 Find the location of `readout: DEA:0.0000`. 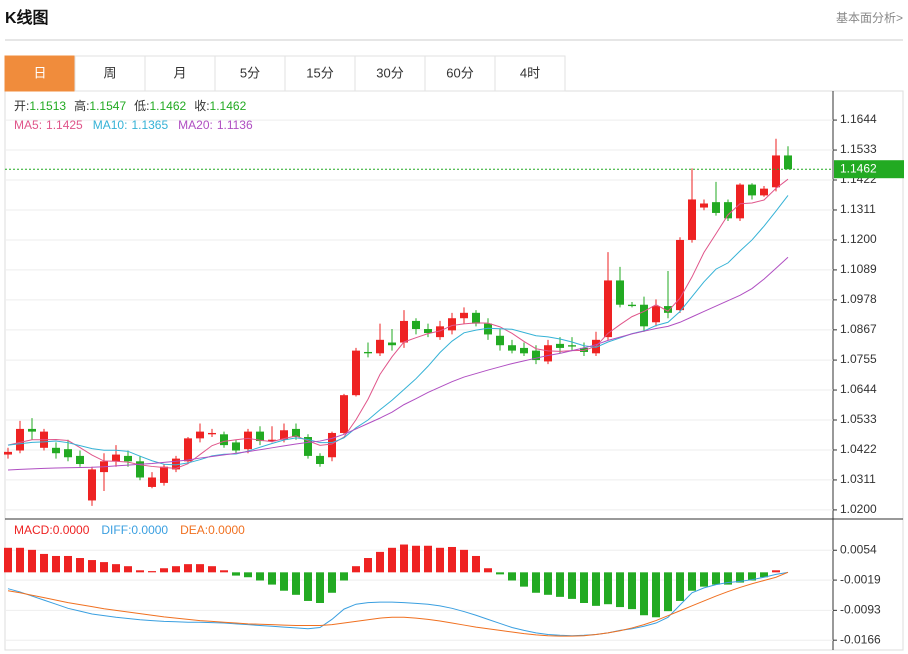

readout: DEA:0.0000 is located at coordinates (212, 530).